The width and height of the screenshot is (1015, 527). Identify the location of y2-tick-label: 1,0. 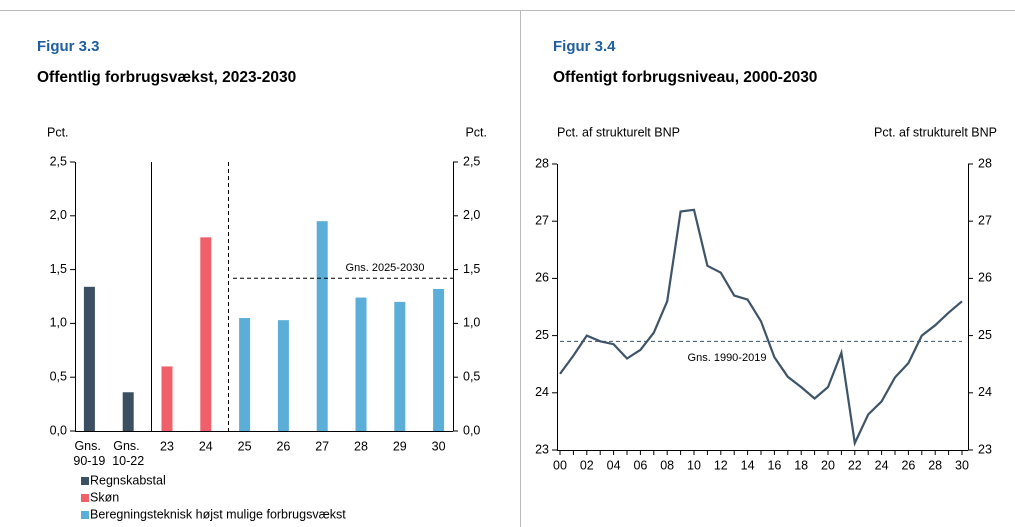
(471, 323).